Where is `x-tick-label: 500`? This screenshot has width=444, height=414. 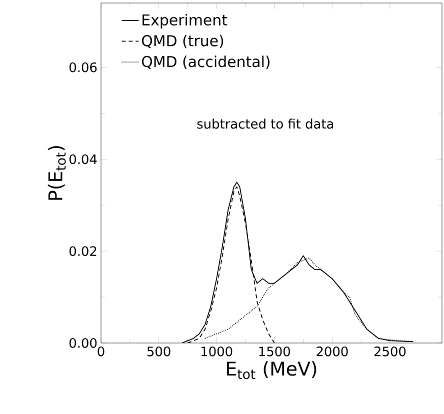 x-tick-label: 500 is located at coordinates (158, 351).